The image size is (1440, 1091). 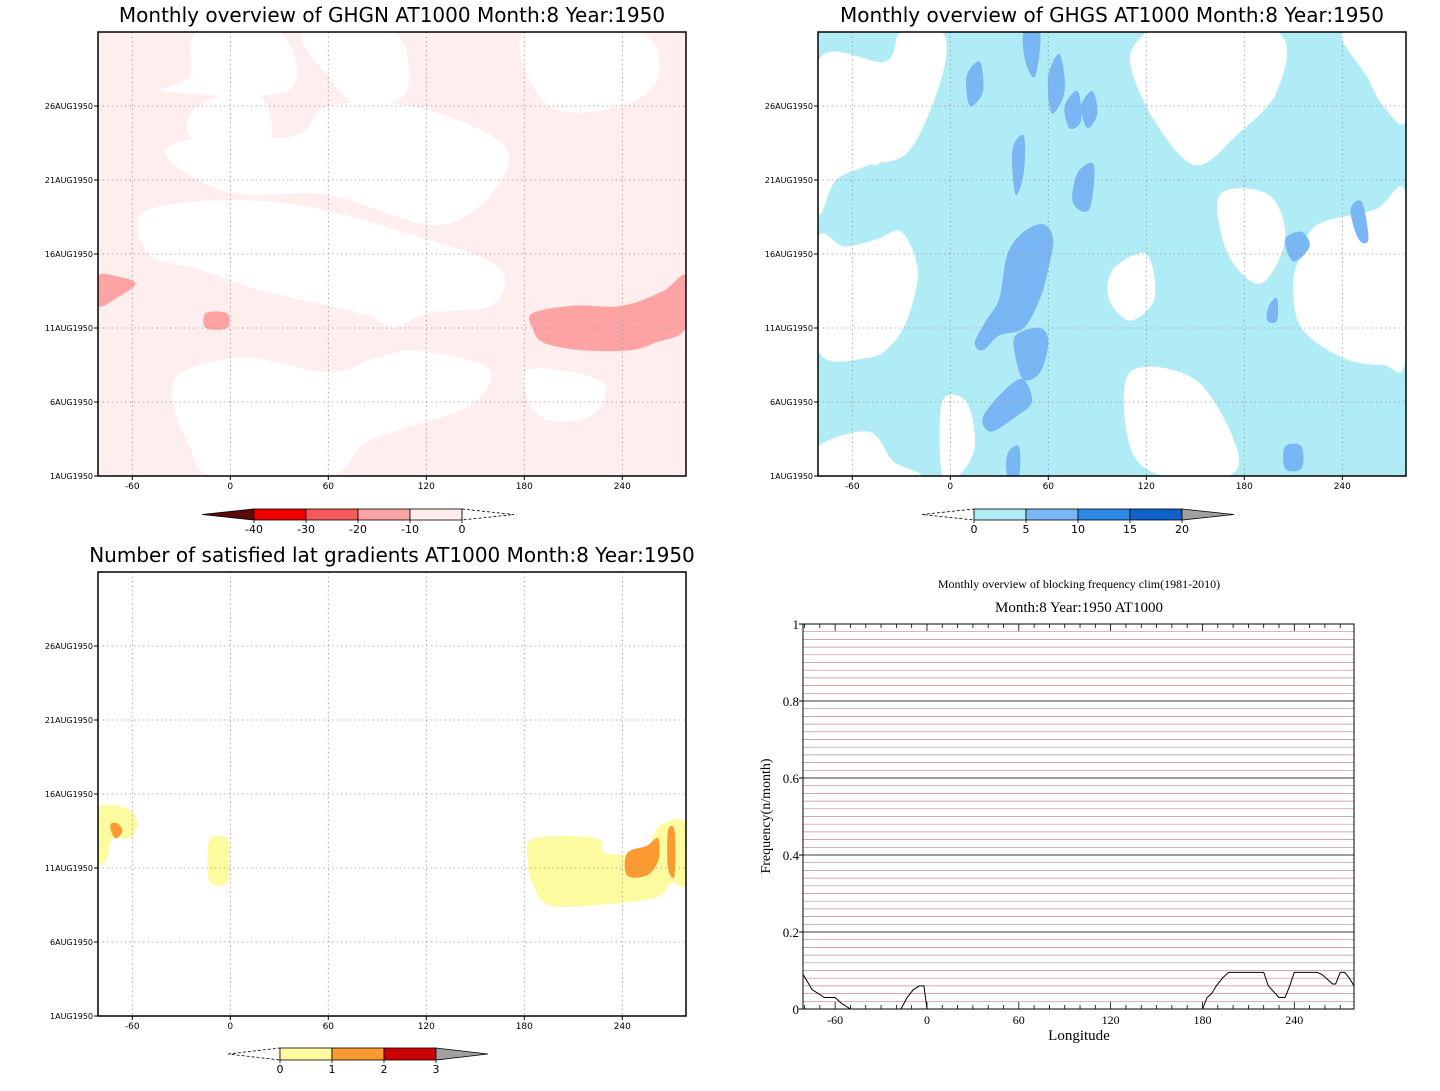 What do you see at coordinates (791, 855) in the screenshot?
I see `y-tick-label: 0.4` at bounding box center [791, 855].